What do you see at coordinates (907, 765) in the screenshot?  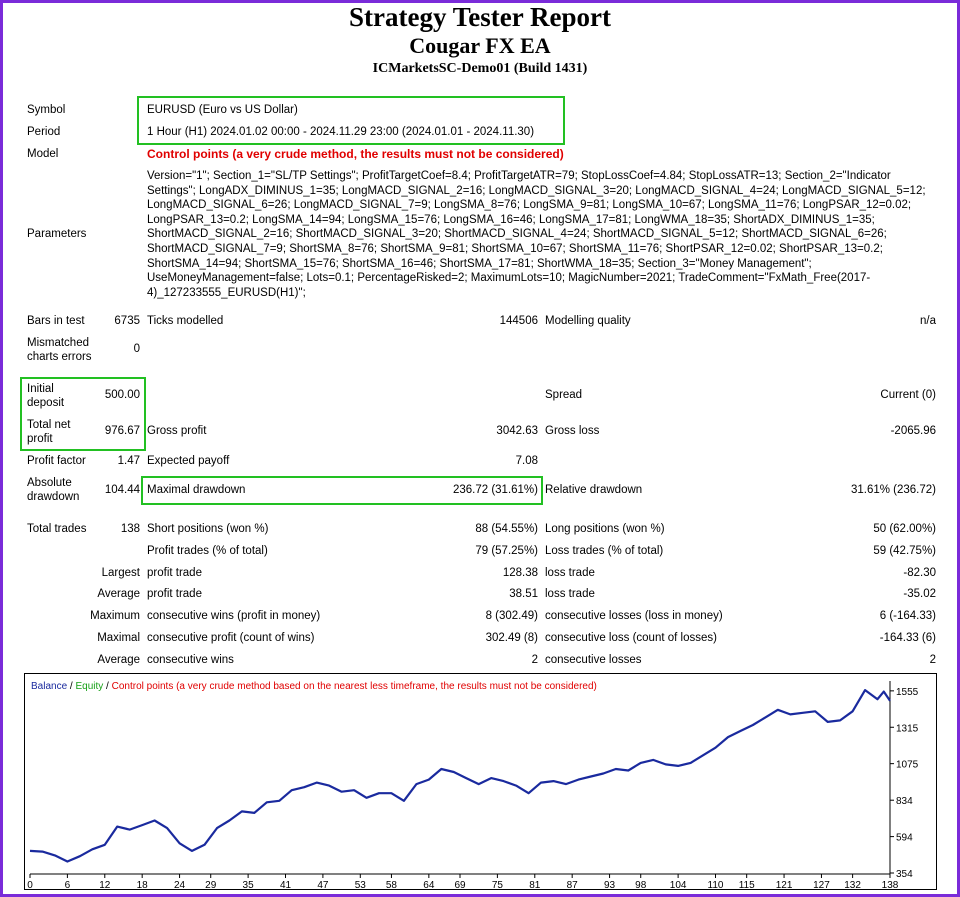 I see `y-tick-label: 1075` at bounding box center [907, 765].